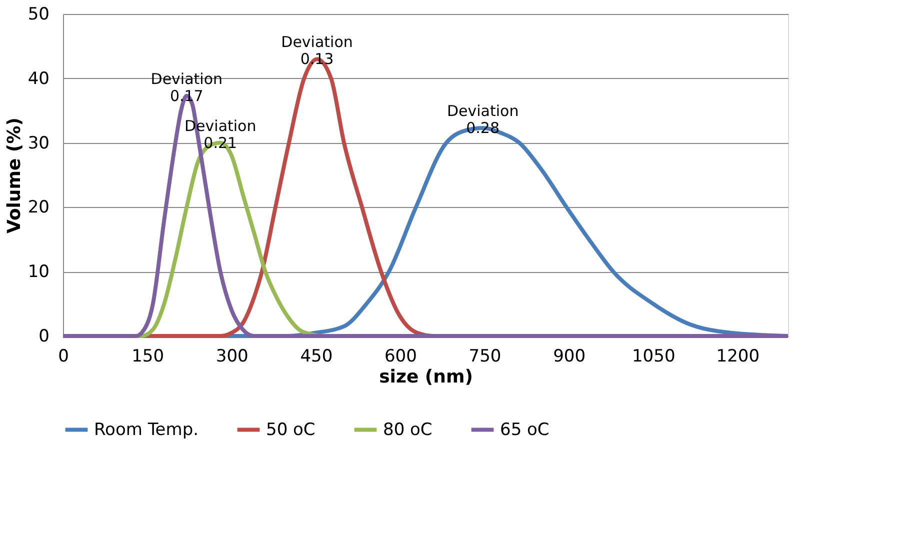  Describe the element at coordinates (400, 356) in the screenshot. I see `x-tick-label: 600` at that location.